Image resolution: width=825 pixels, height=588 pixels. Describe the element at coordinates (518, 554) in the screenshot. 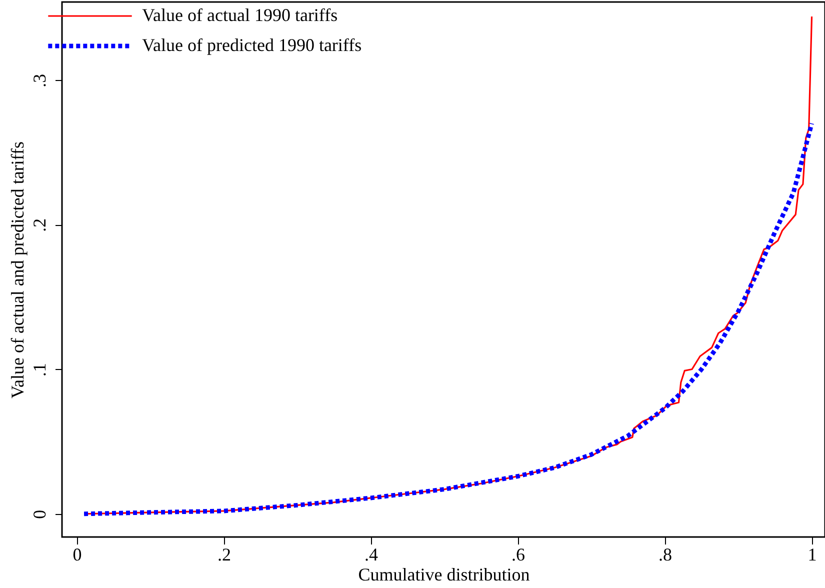

I see `x-tick-label: .6` at that location.